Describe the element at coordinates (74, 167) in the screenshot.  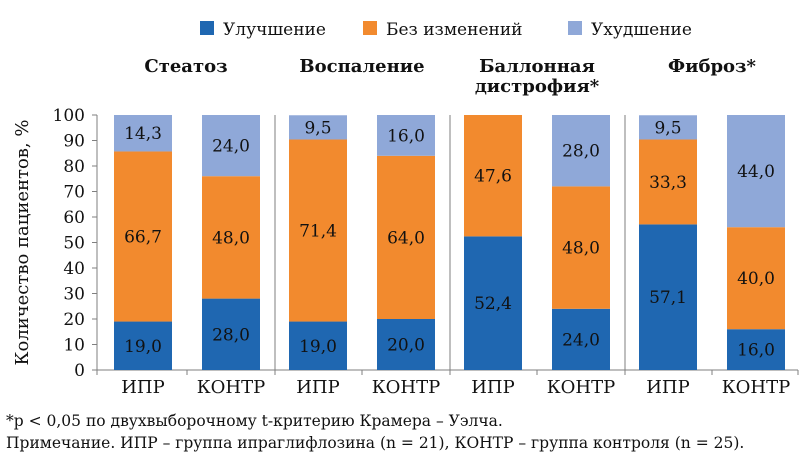
I see `y-tick-label: 80` at that location.